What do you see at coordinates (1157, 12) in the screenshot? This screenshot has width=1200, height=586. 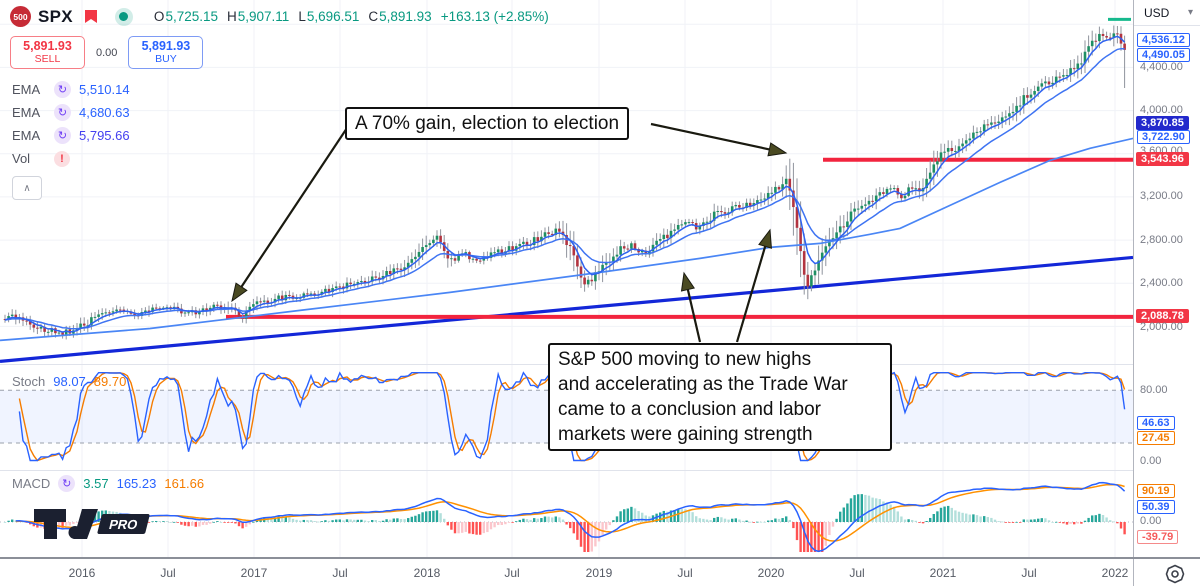 I see `currency-label: USD` at bounding box center [1157, 12].